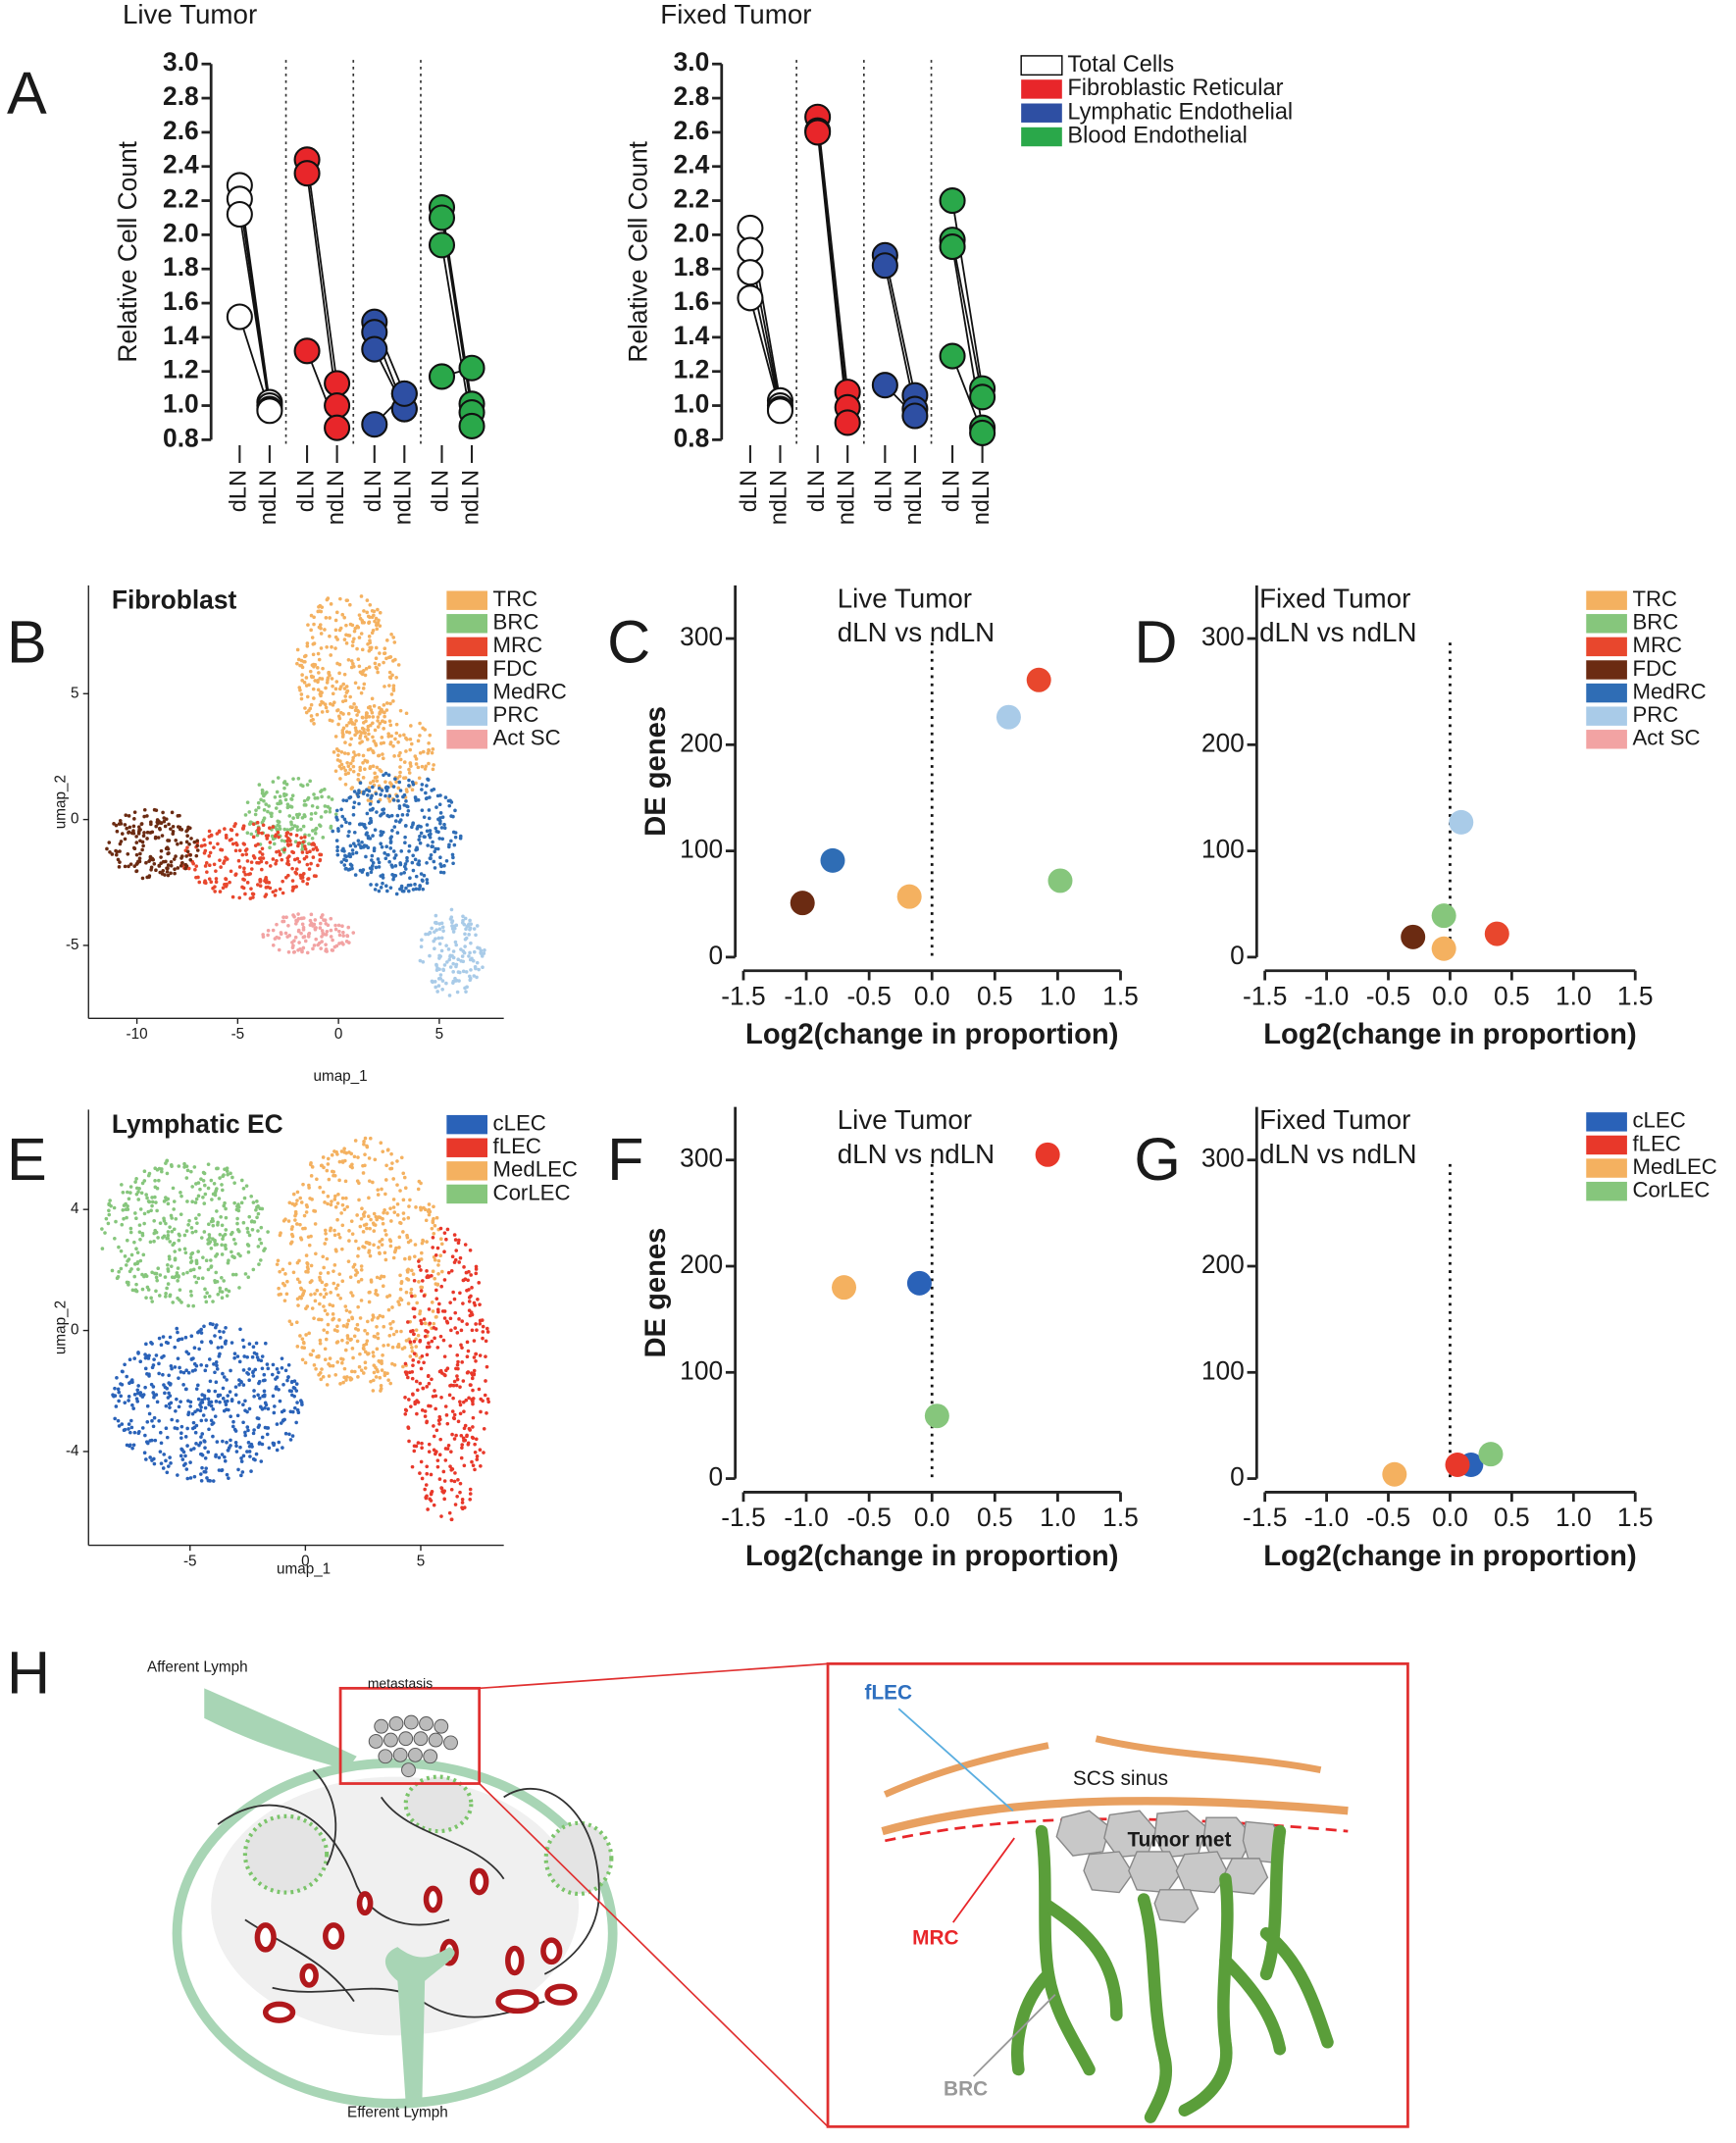 Image resolution: width=1736 pixels, height=2143 pixels. I want to click on point, so click(751, 250).